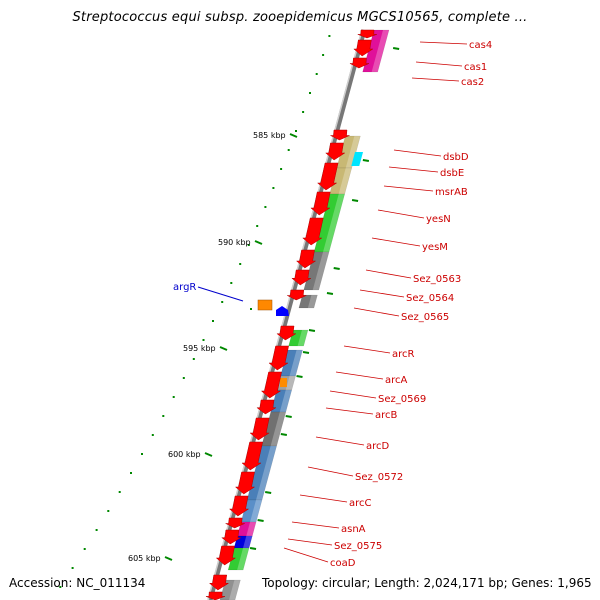 This screenshot has width=600, height=600. What do you see at coordinates (234, 242) in the screenshot?
I see `kbp-label: 590 kbp` at bounding box center [234, 242].